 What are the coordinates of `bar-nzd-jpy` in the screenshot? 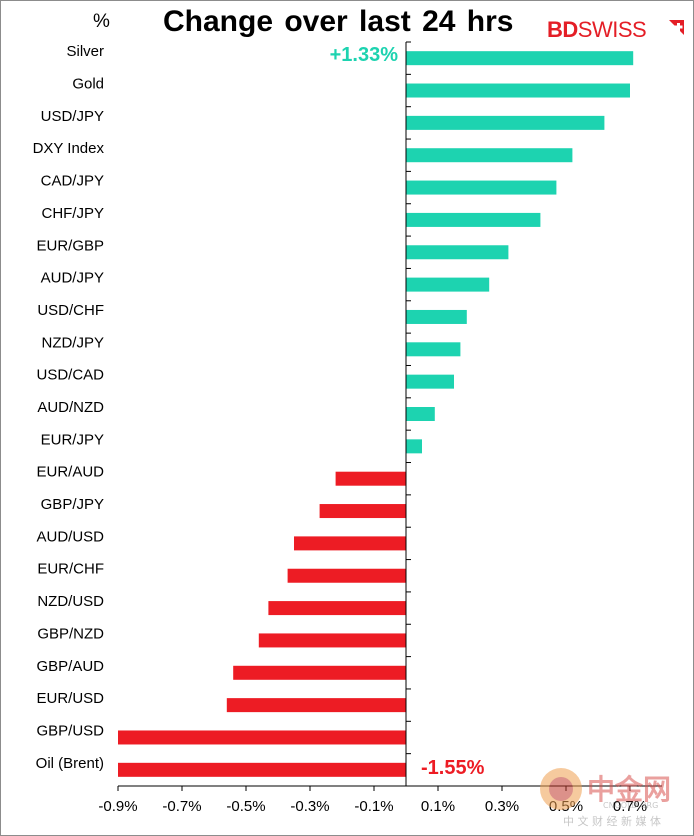 It's located at (433, 349).